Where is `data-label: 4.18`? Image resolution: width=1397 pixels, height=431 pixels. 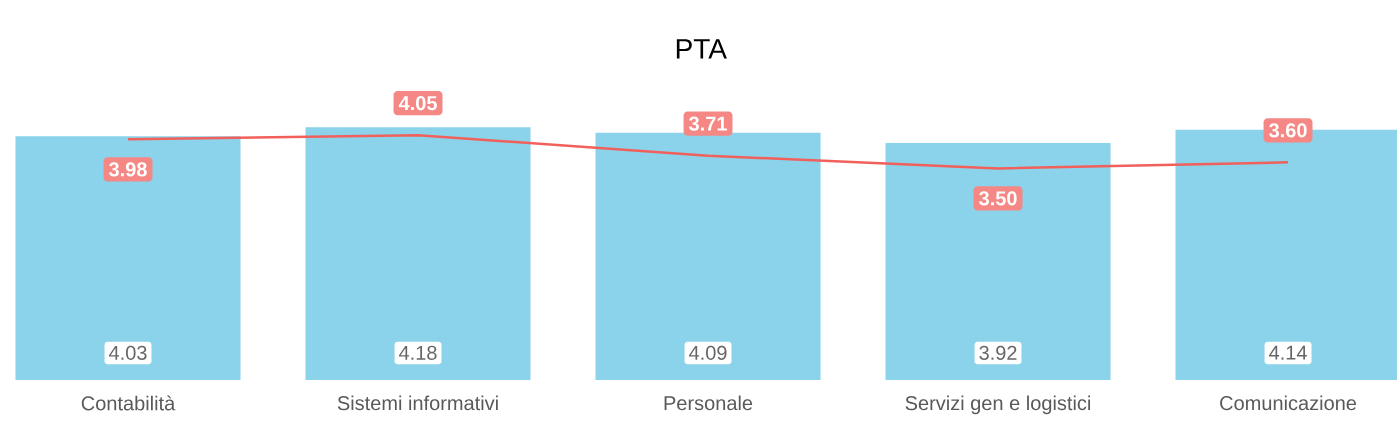 data-label: 4.18 is located at coordinates (418, 352).